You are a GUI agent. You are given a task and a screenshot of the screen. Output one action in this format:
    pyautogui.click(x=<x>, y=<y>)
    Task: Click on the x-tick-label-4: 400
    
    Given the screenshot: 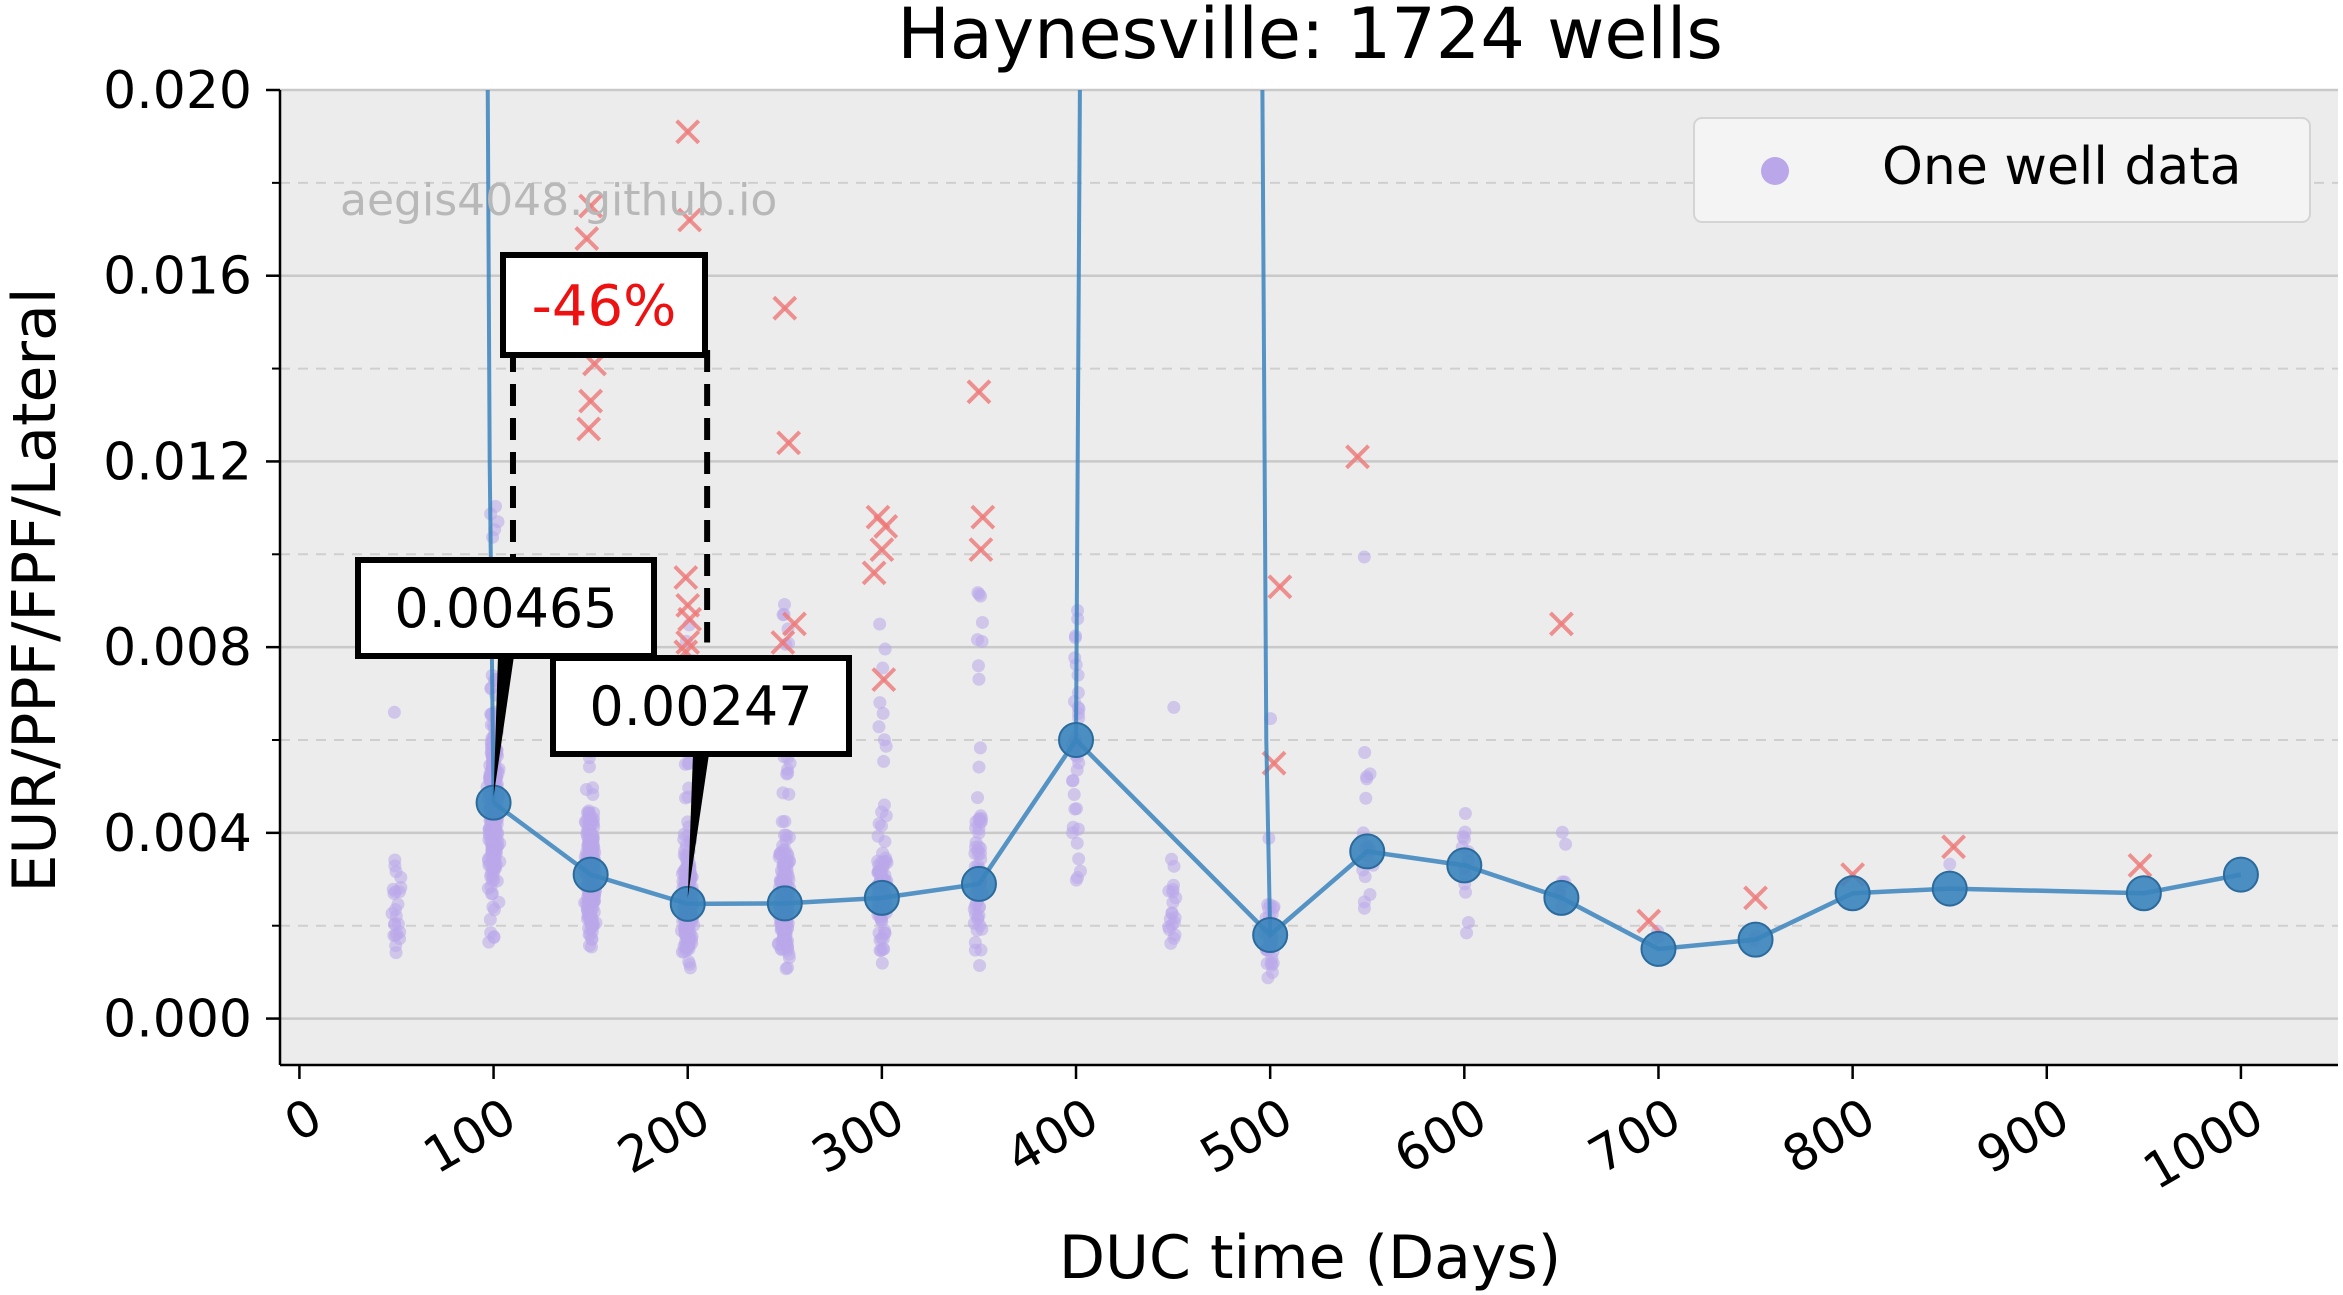 What is the action you would take?
    pyautogui.click(x=1052, y=1136)
    